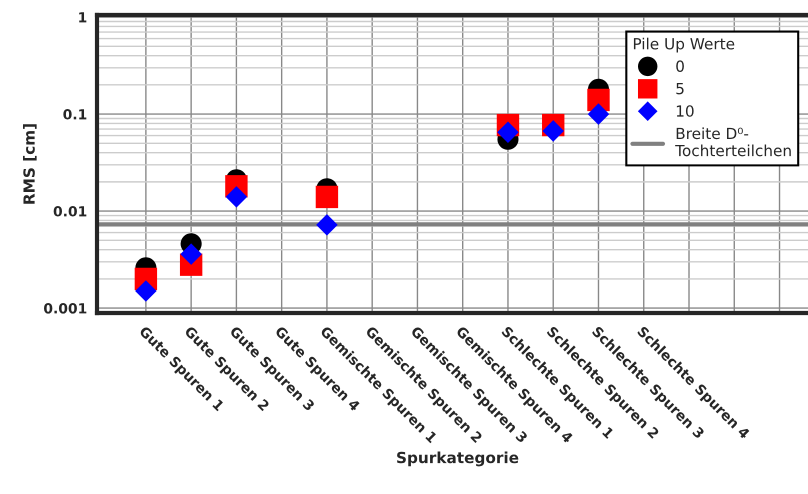 The width and height of the screenshot is (808, 494). What do you see at coordinates (65, 308) in the screenshot?
I see `y-tick-label: 0.001` at bounding box center [65, 308].